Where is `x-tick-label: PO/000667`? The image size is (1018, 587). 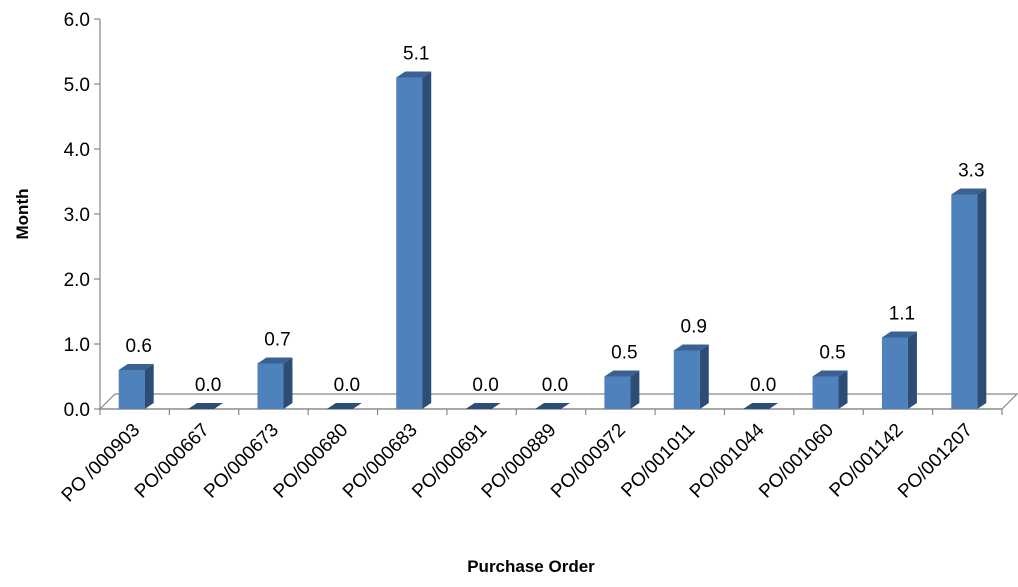
x-tick-label: PO/000667 is located at coordinates (172, 461).